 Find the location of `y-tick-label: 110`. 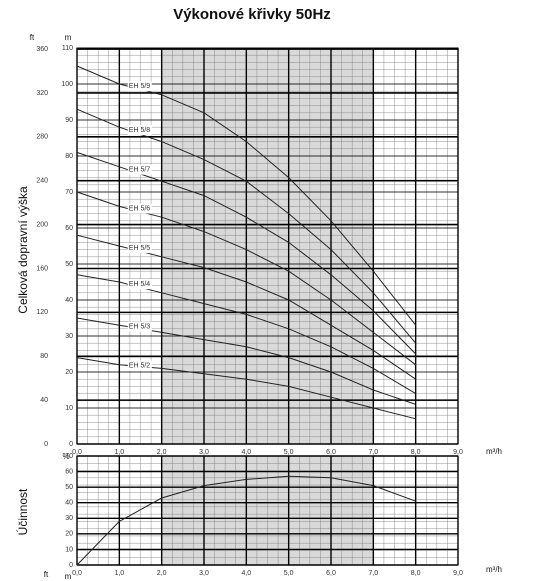

y-tick-label: 110 is located at coordinates (67, 48).